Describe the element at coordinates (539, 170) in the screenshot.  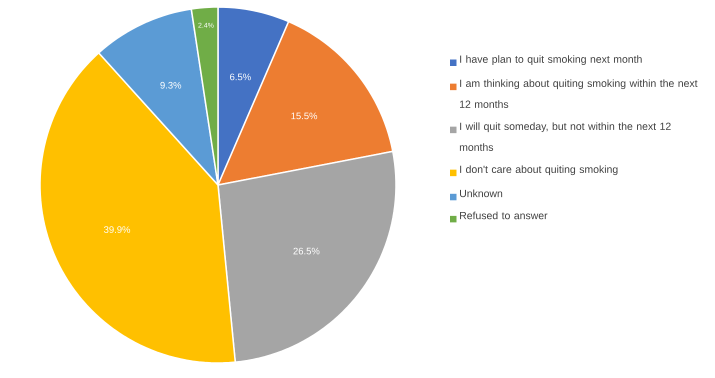
I see `legend-label: I don't care about quiting smoking` at that location.